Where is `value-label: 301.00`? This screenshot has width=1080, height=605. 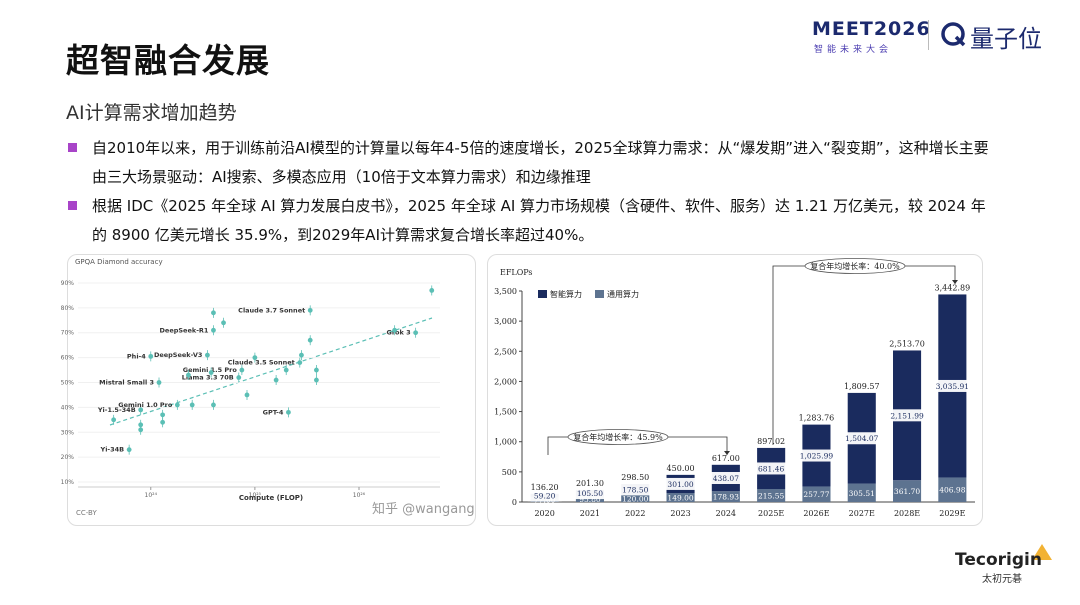 value-label: 301.00 is located at coordinates (680, 484).